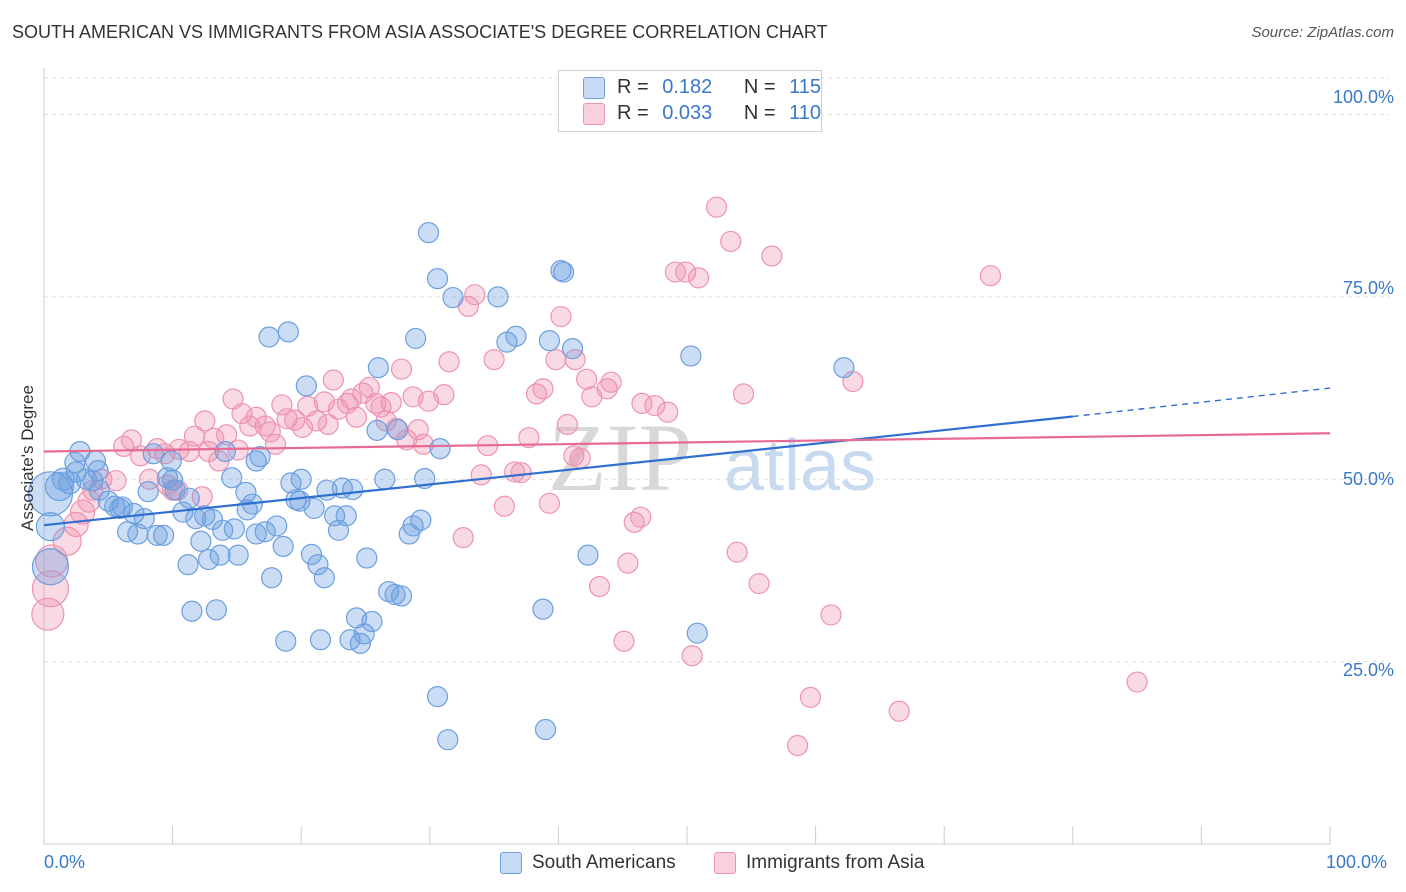 The width and height of the screenshot is (1406, 892). I want to click on x-tick-label-max: 100.0%, so click(1357, 862).